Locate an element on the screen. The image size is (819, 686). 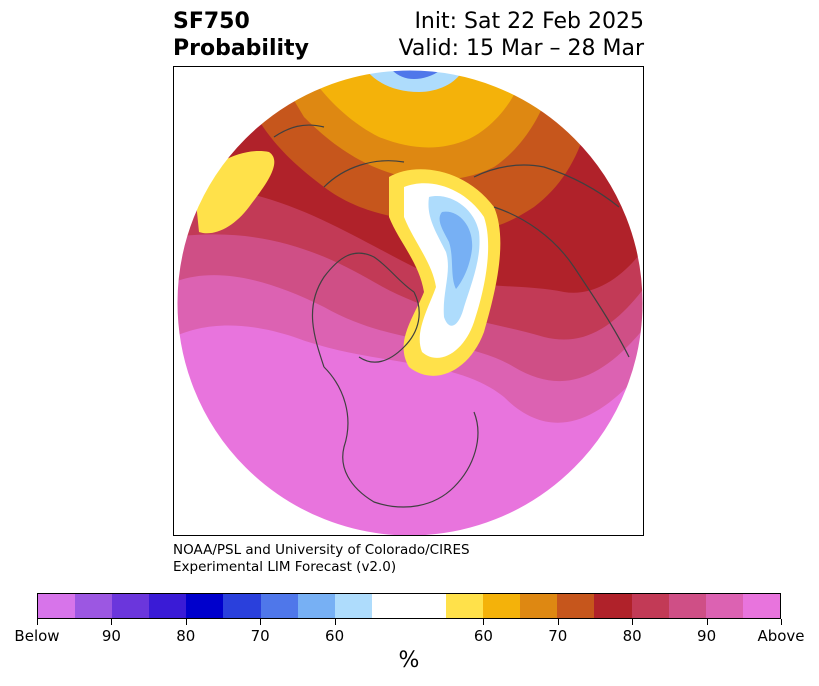
chart-title-left: SF750 Probability is located at coordinates (241, 35).